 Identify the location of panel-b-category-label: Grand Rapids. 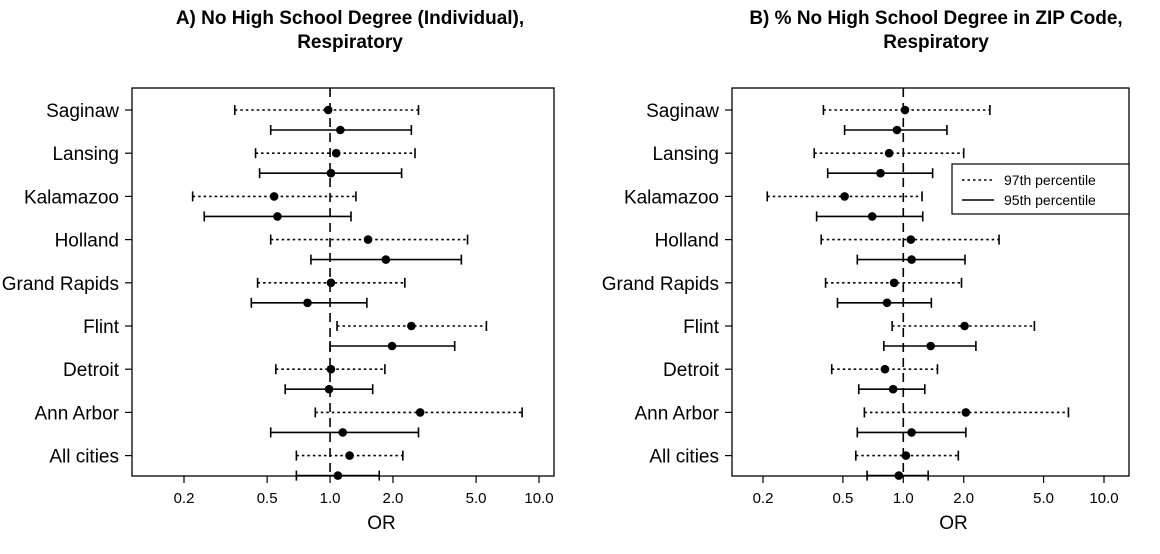
(660, 284).